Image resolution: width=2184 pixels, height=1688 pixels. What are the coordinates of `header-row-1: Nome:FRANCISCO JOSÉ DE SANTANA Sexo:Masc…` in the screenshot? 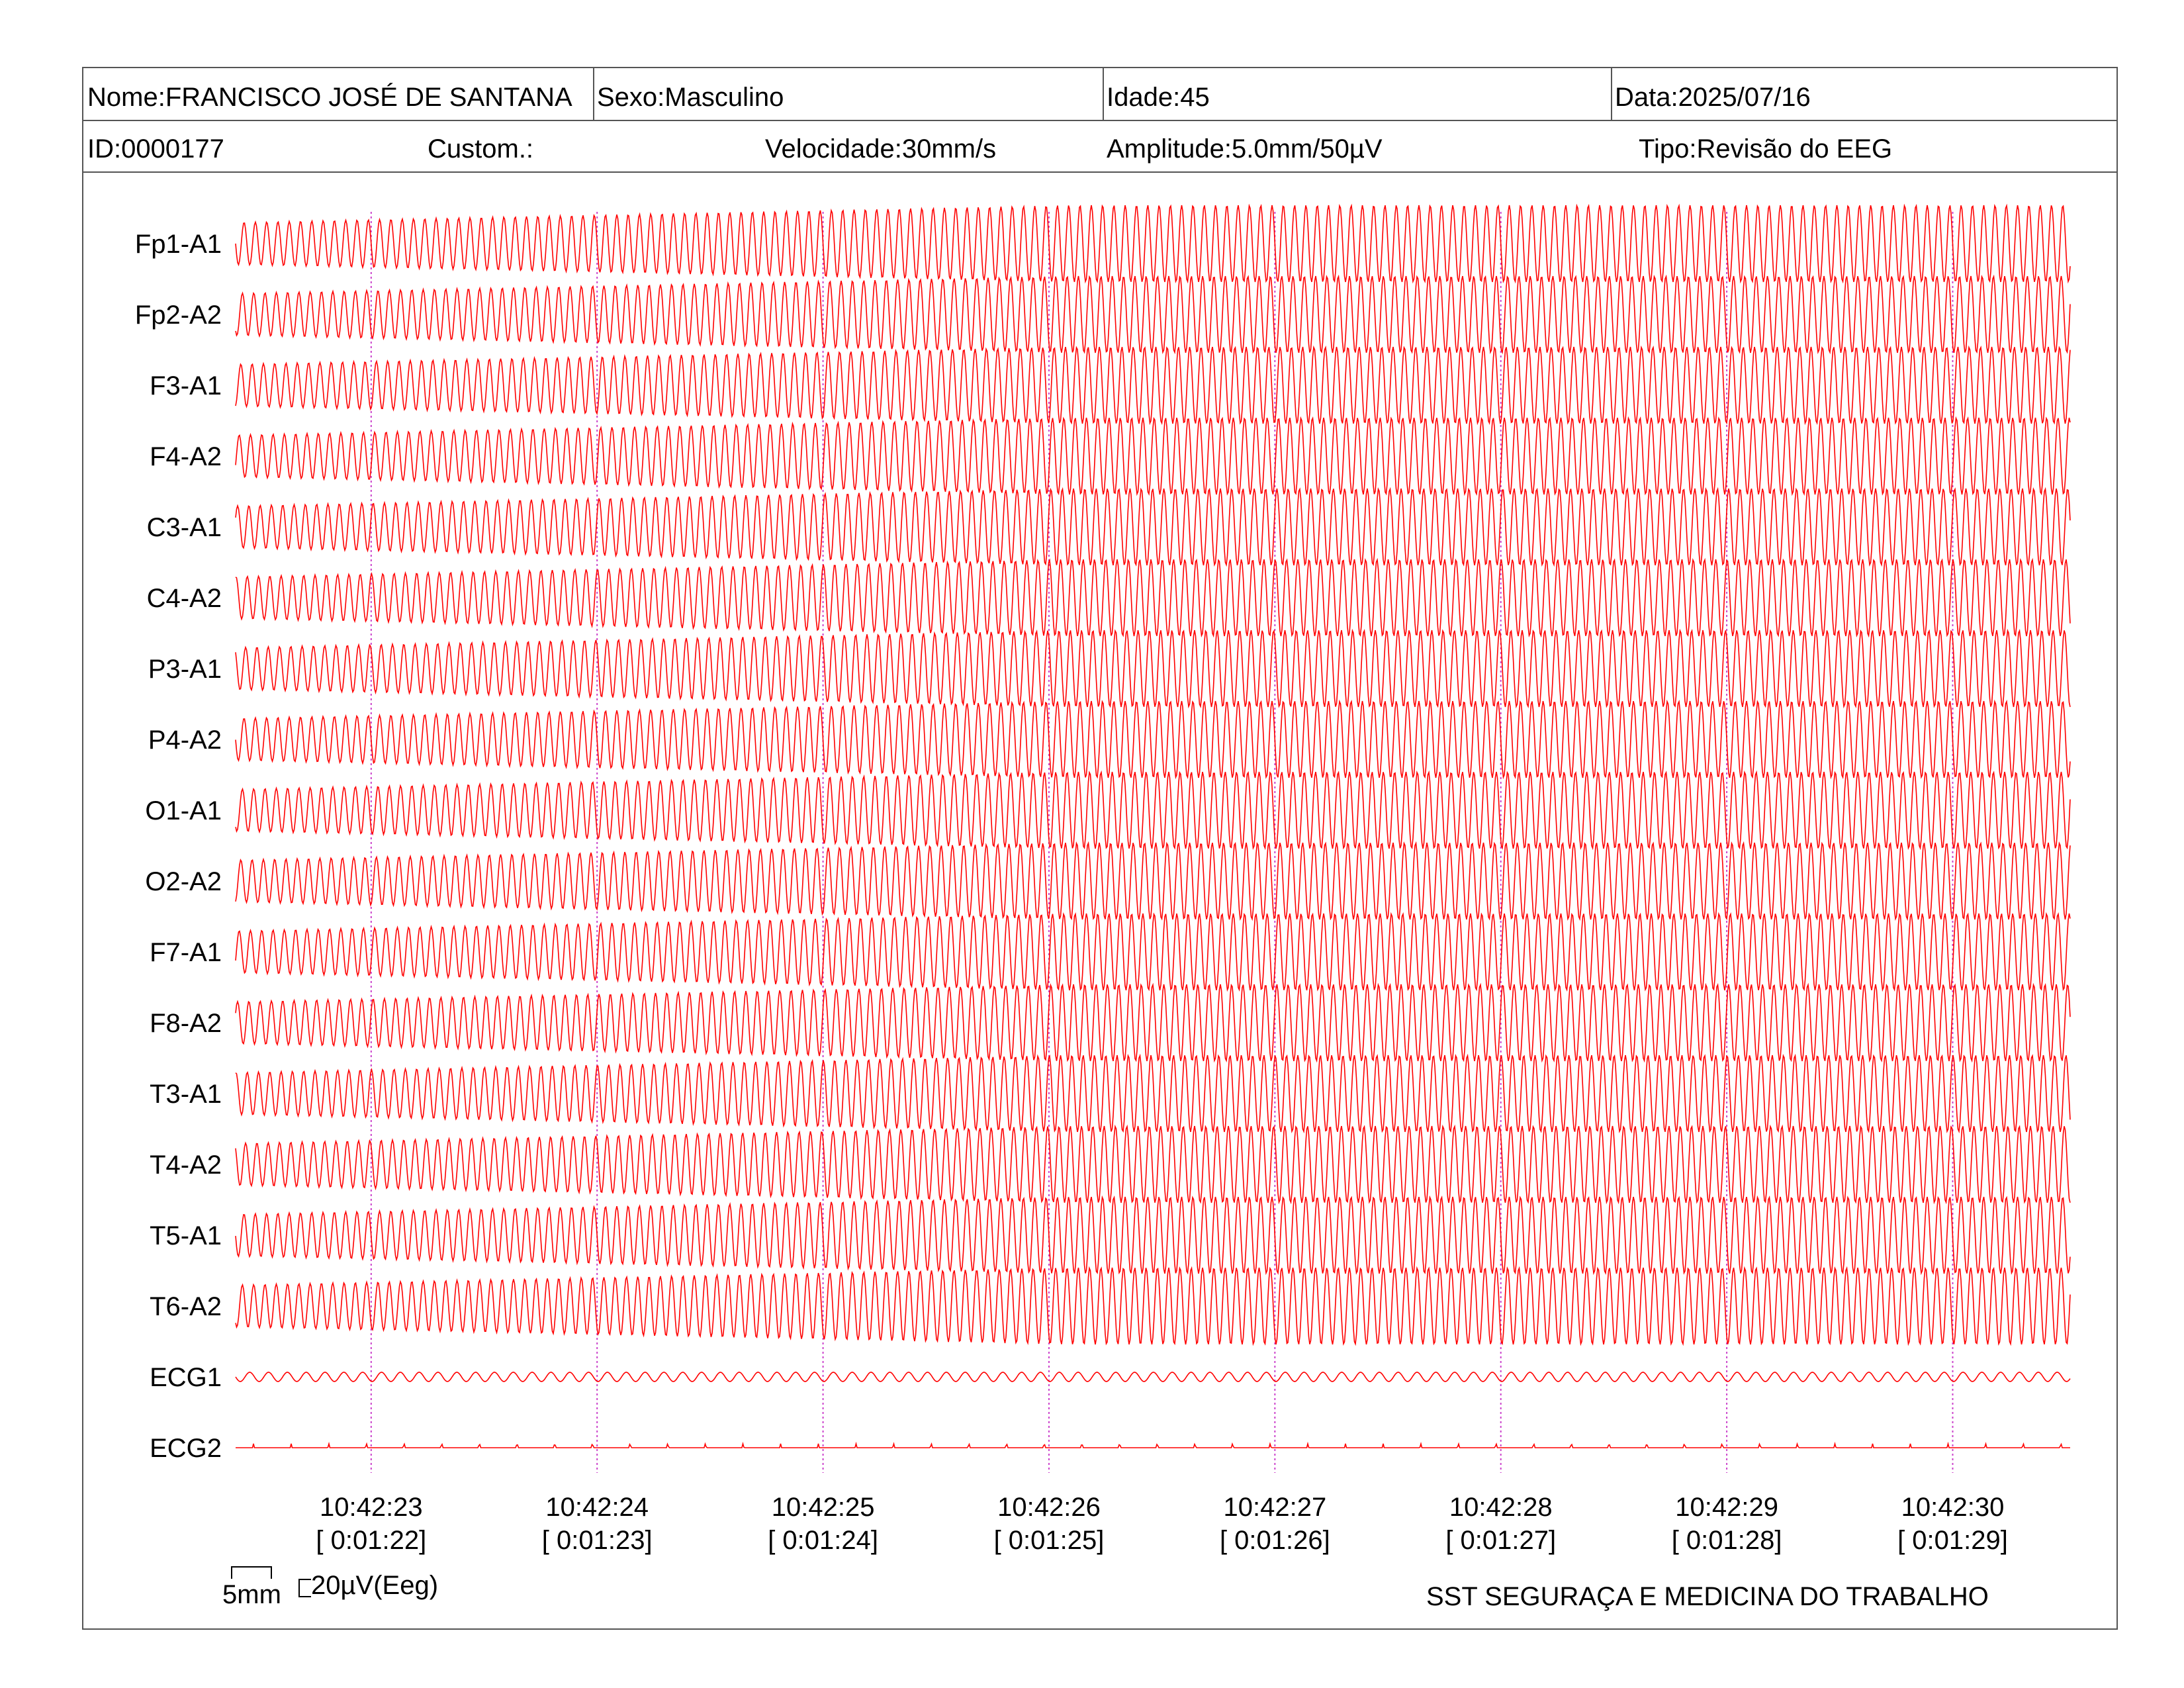 It's located at (1099, 94).